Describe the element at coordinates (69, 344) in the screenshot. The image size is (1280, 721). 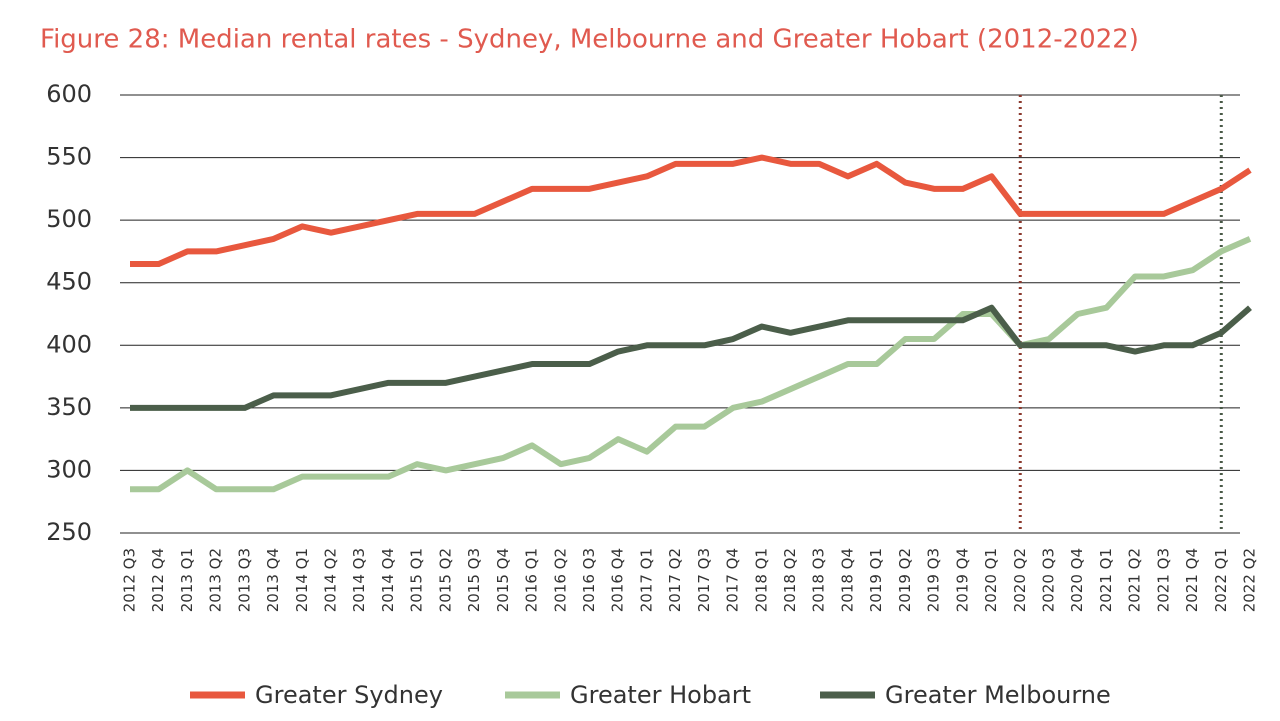
I see `y-tick-label: 400` at that location.